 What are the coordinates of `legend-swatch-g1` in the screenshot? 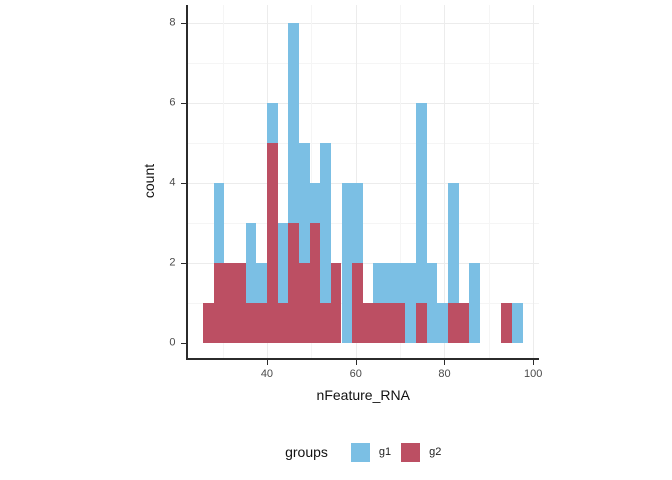 It's located at (360, 452).